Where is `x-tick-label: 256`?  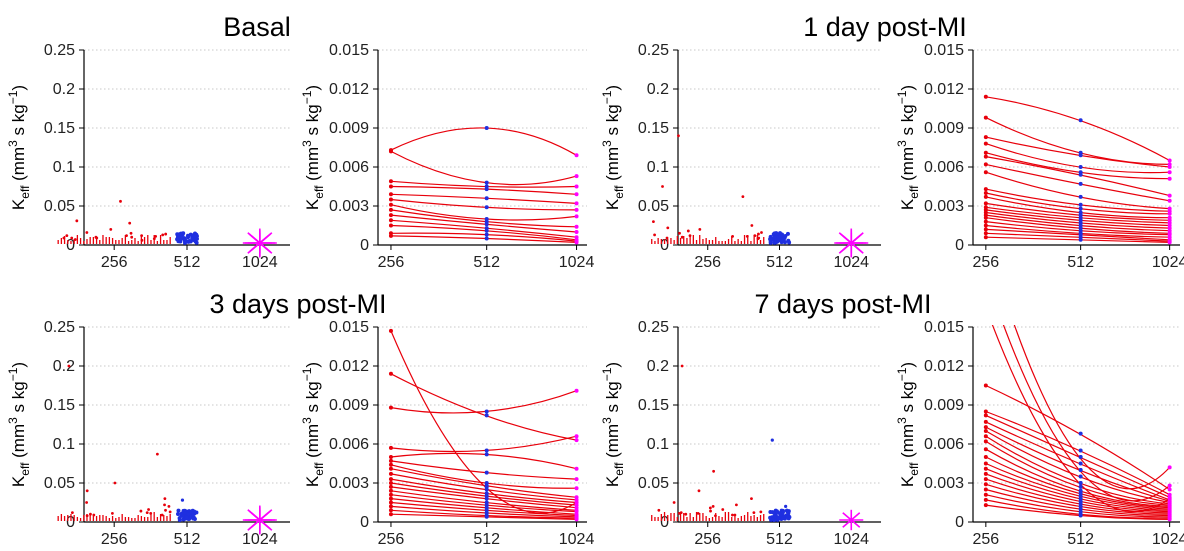 x-tick-label: 256 is located at coordinates (985, 262).